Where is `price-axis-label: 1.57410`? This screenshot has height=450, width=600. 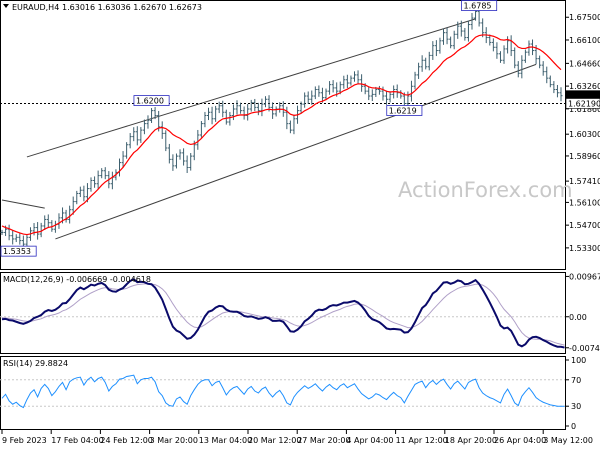 price-axis-label: 1.57410 is located at coordinates (584, 181).